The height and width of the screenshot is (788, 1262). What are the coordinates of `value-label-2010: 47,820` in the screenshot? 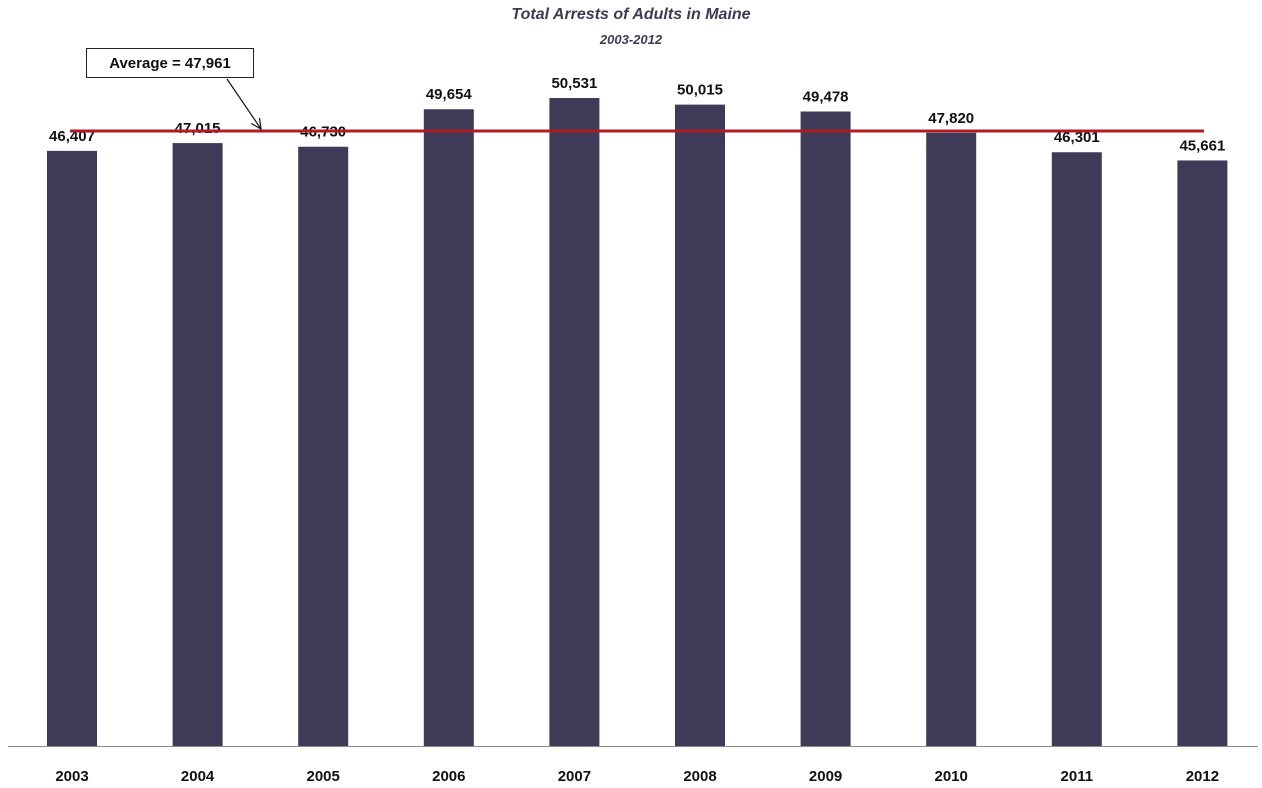 It's located at (951, 118).